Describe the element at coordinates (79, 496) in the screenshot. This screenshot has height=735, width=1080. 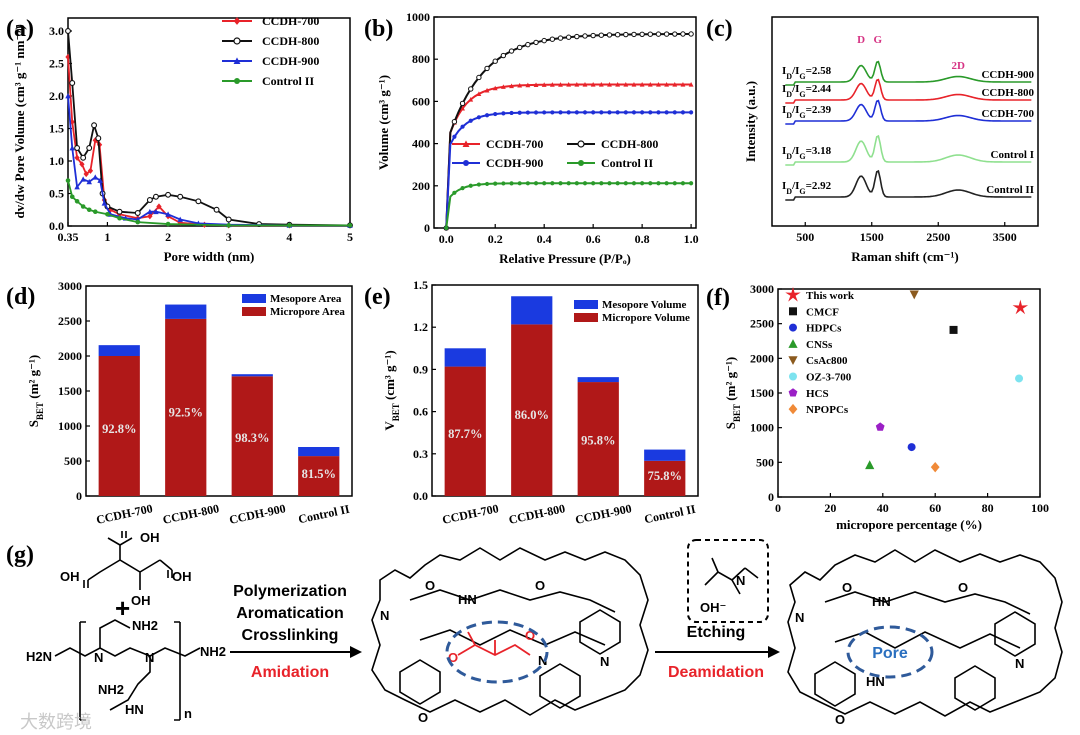
I see `d-ytick-label: 0` at that location.